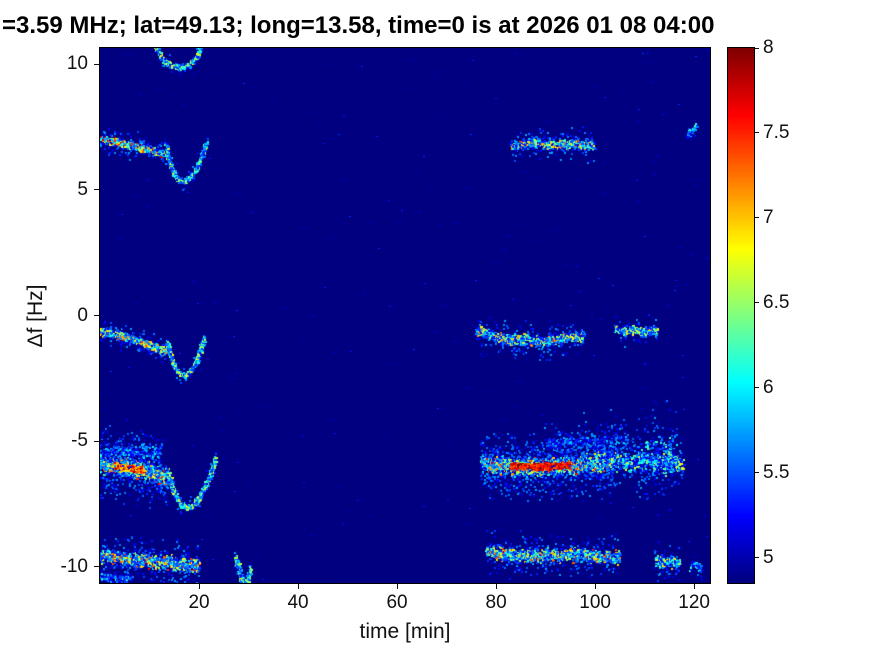 Image resolution: width=875 pixels, height=656 pixels. What do you see at coordinates (768, 557) in the screenshot?
I see `colorbar-tick-label: 5` at bounding box center [768, 557].